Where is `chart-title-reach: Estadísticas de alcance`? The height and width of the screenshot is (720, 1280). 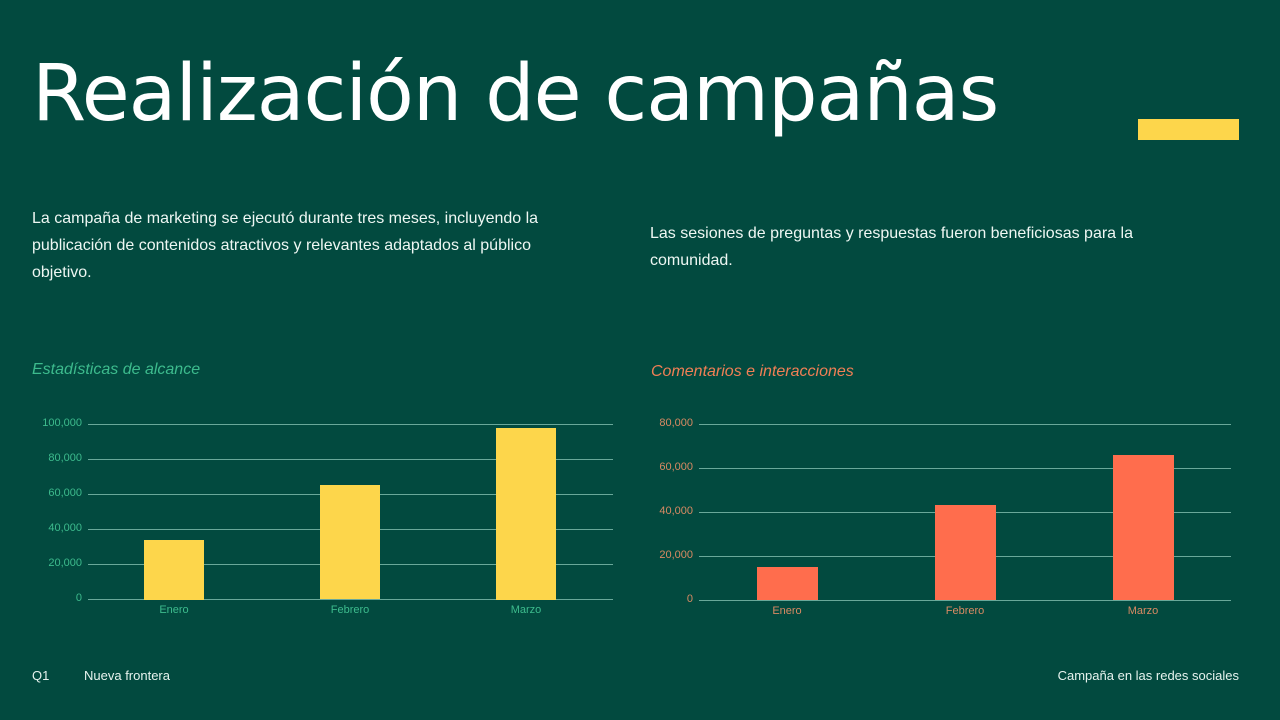
chart-title-reach: Estadísticas de alcance is located at coordinates (116, 369).